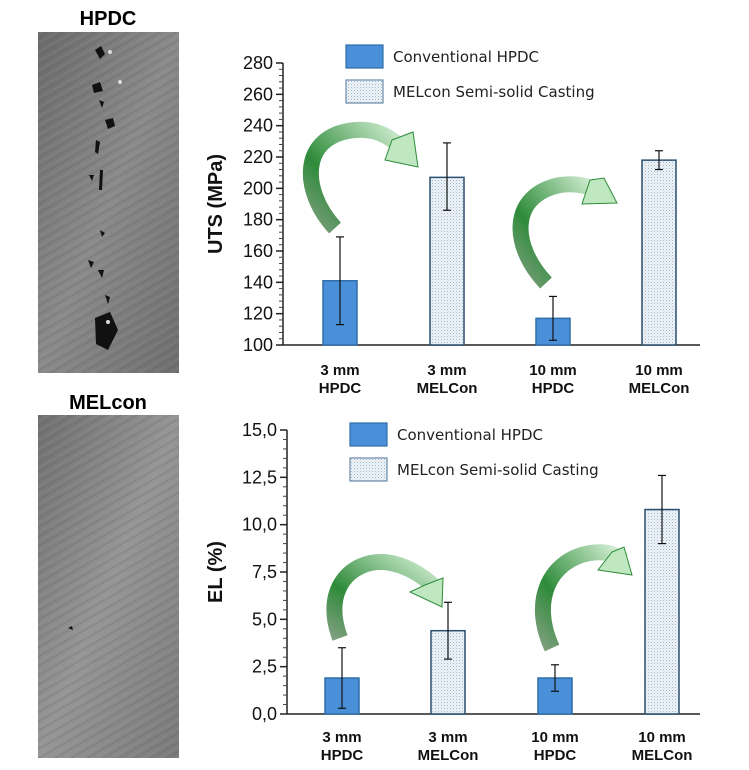 Image resolution: width=749 pixels, height=770 pixels. I want to click on y-tick-label: 140, so click(258, 282).